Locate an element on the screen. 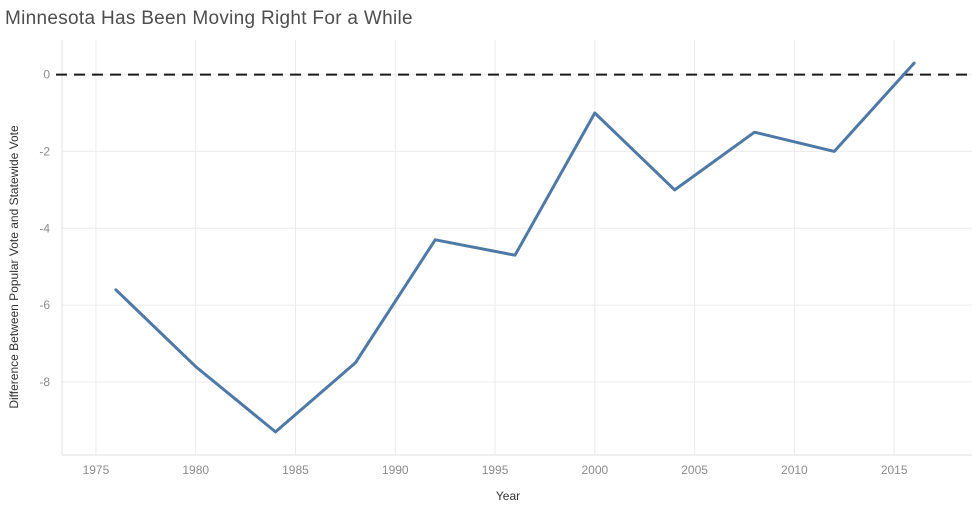 The image size is (972, 512). y-tick-label: 0 is located at coordinates (46, 75).